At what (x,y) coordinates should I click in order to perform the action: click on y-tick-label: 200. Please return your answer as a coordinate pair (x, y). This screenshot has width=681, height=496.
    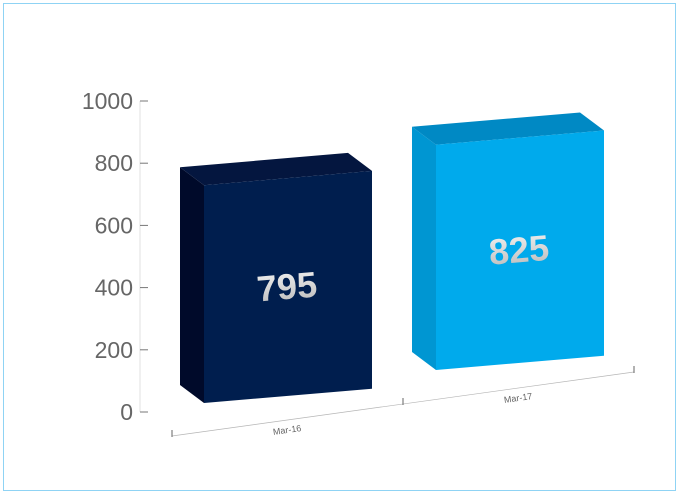
    Looking at the image, I should click on (114, 350).